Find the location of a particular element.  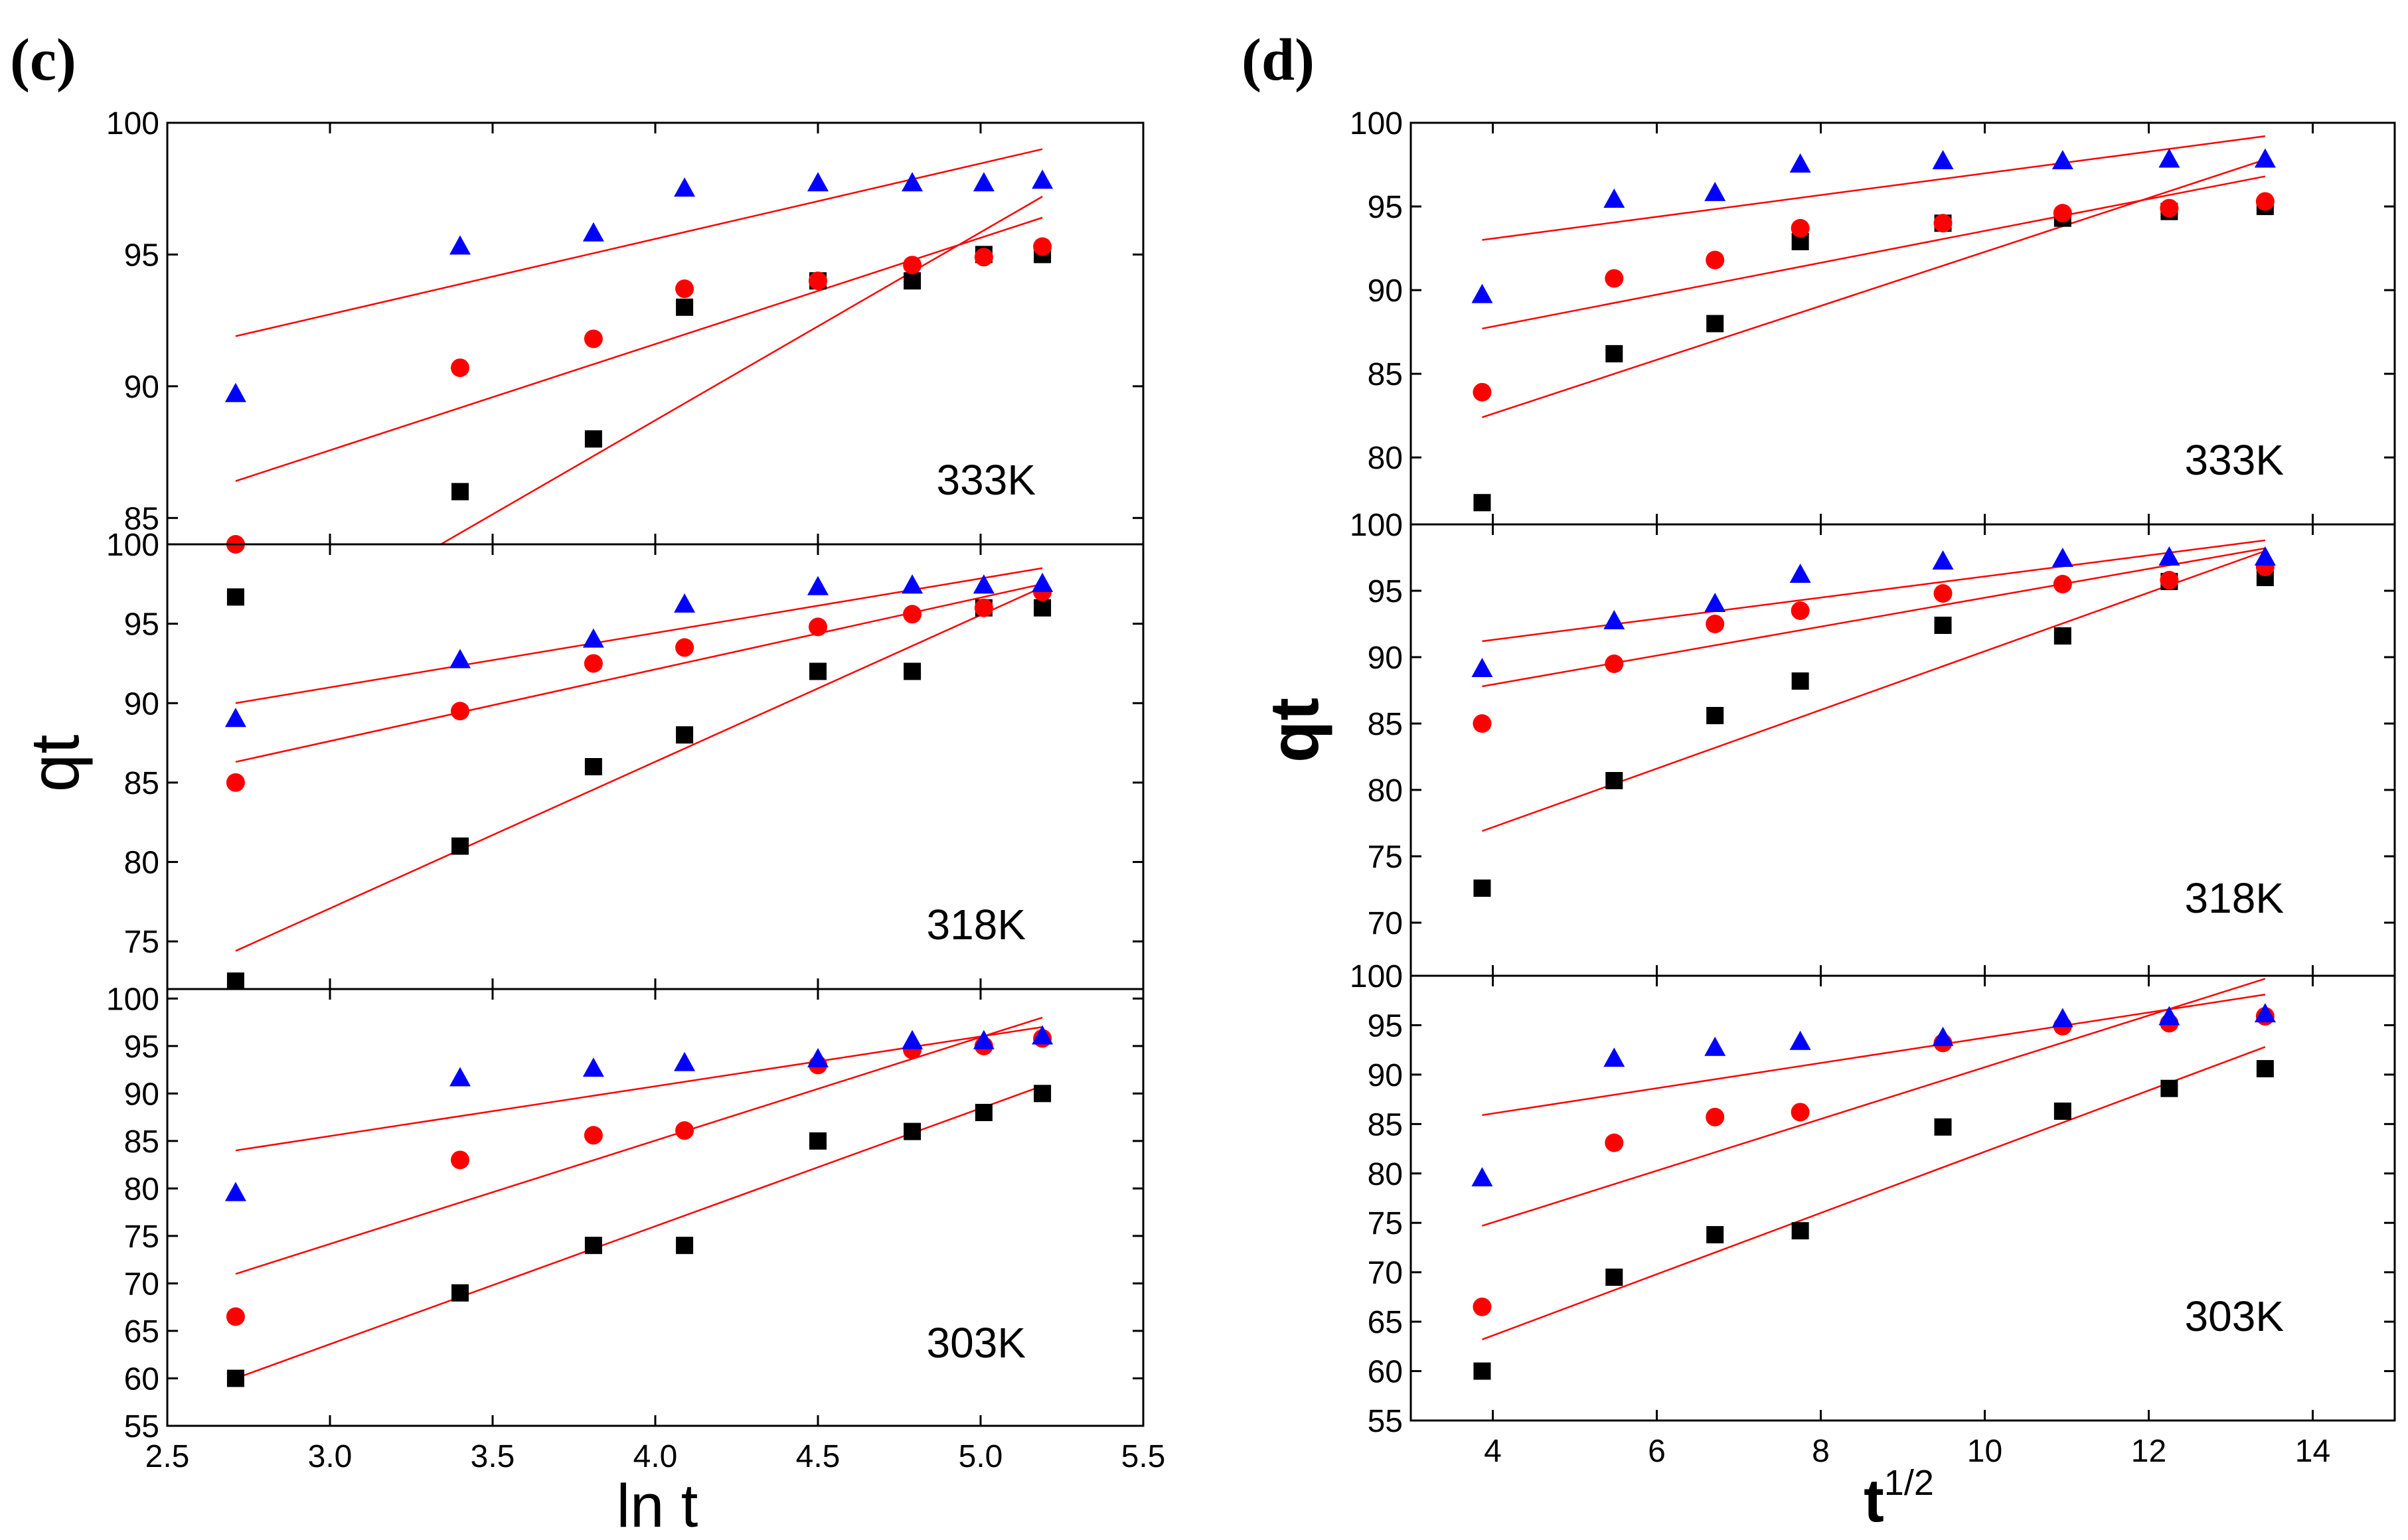

x-tick-label: 3.5 is located at coordinates (493, 1457).